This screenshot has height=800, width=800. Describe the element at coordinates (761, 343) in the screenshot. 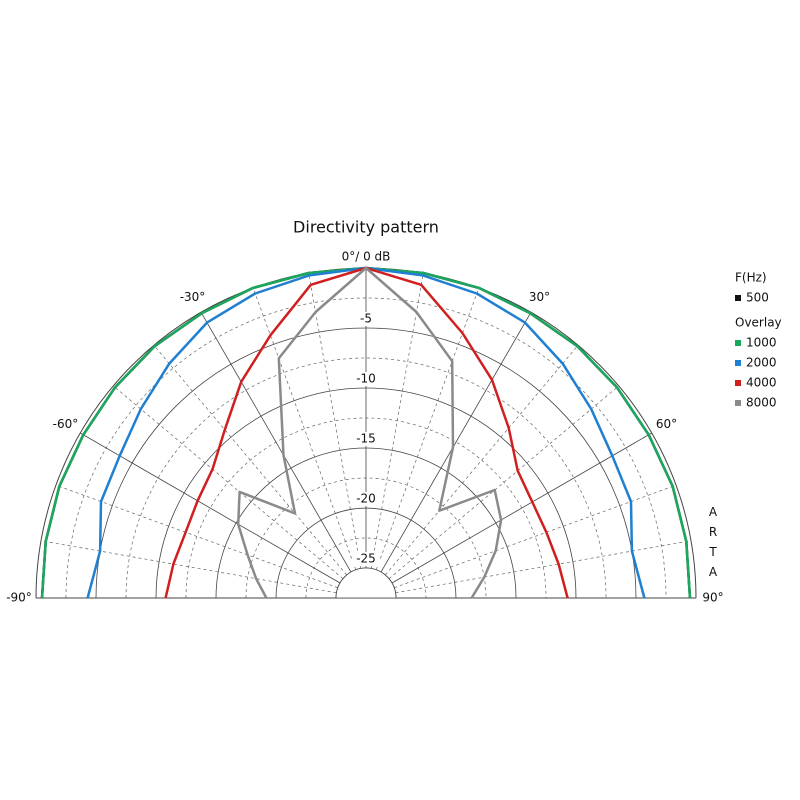

I see `legend-label: 1000` at that location.